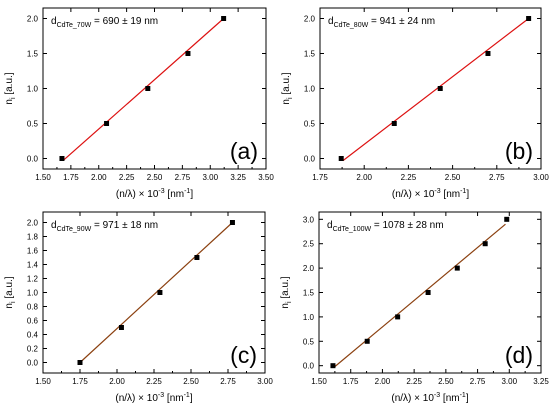  I want to click on y-tick-label: 0.2, so click(33, 349).